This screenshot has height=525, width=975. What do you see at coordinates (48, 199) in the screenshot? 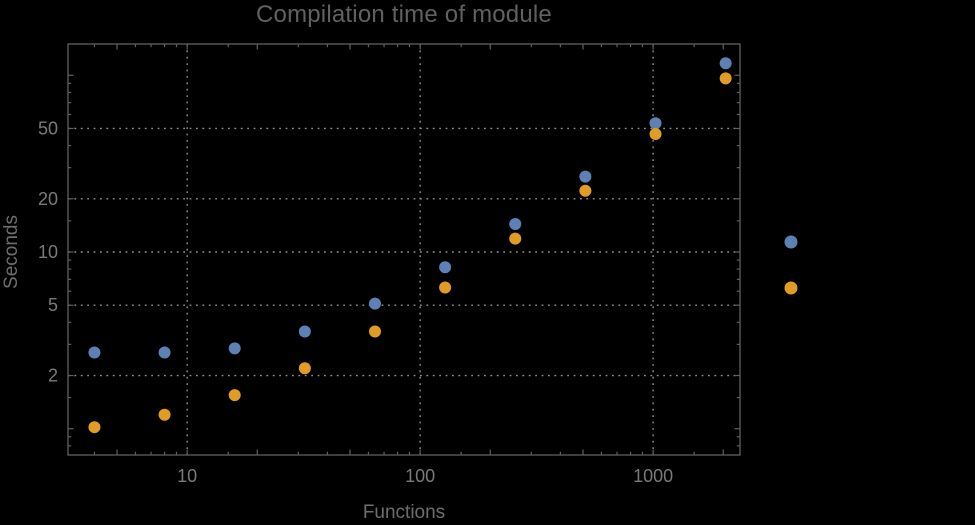
I see `y-tick-label: 20` at bounding box center [48, 199].